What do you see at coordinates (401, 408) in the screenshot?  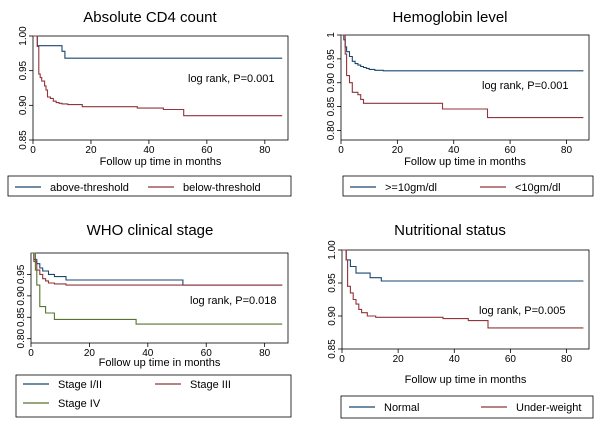 I see `legend-label-normal: Normal` at bounding box center [401, 408].